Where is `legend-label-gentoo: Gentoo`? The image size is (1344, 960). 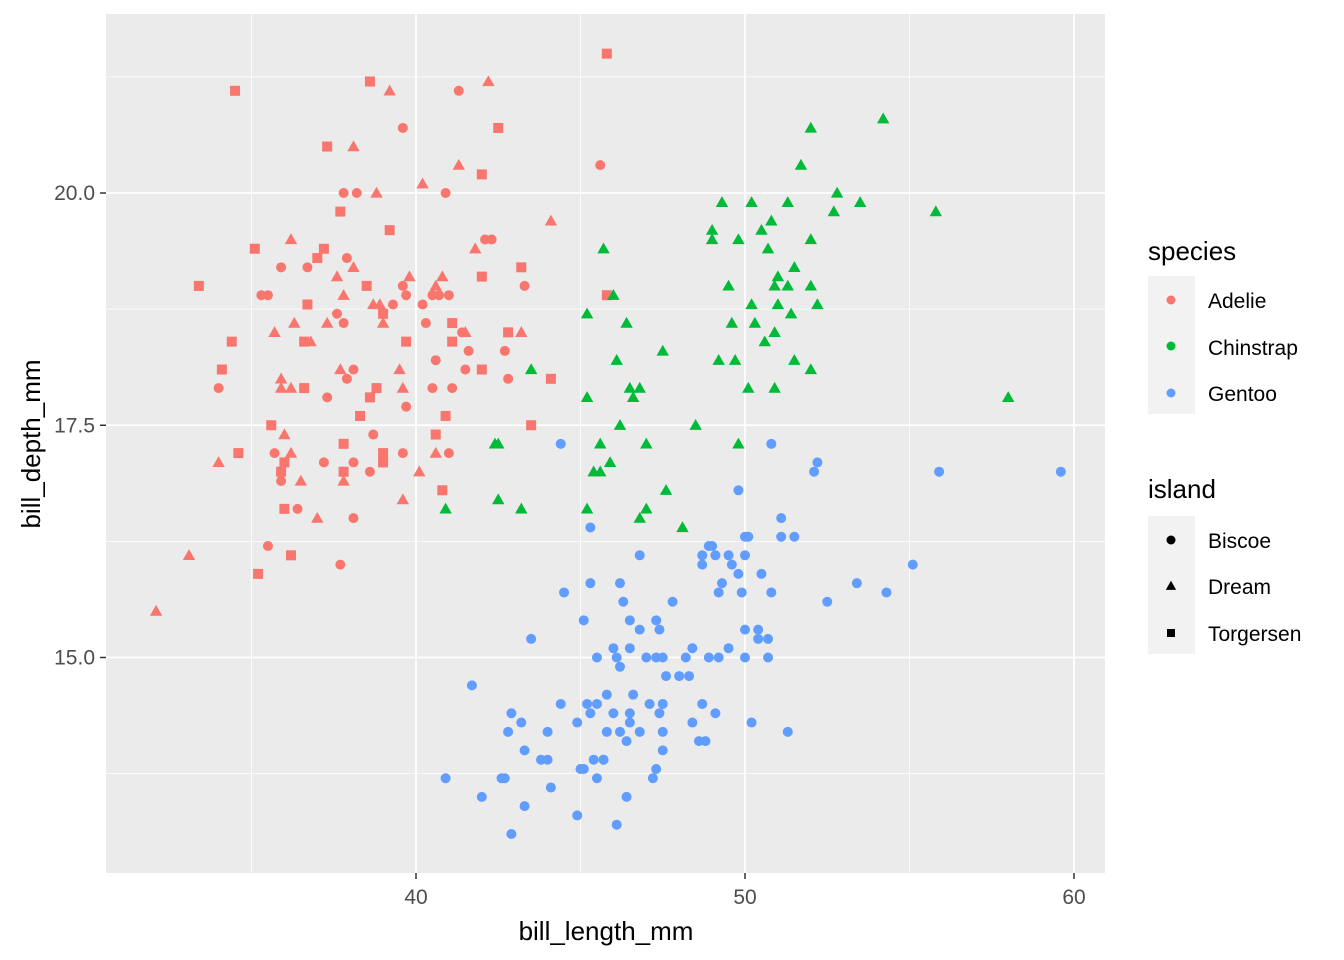 legend-label-gentoo: Gentoo is located at coordinates (1242, 394).